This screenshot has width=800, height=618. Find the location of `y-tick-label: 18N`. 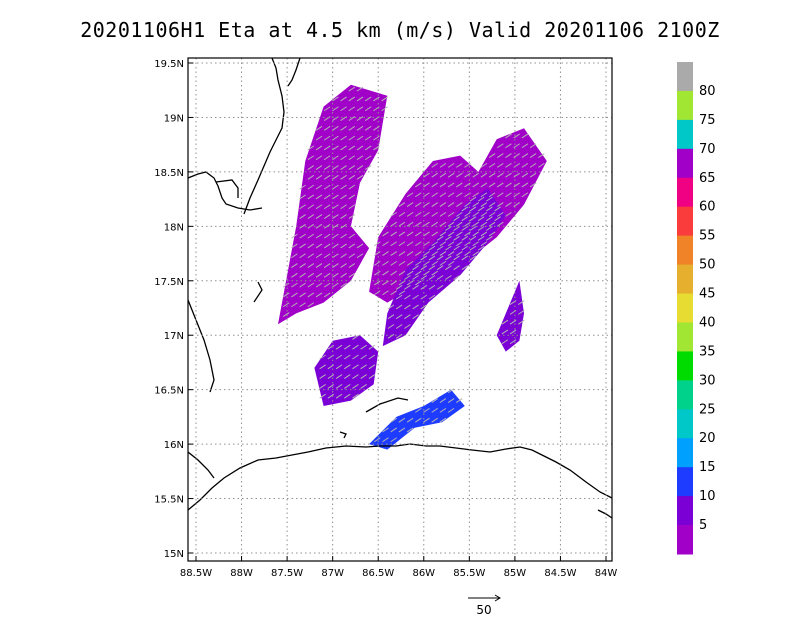

y-tick-label: 18N is located at coordinates (174, 227).